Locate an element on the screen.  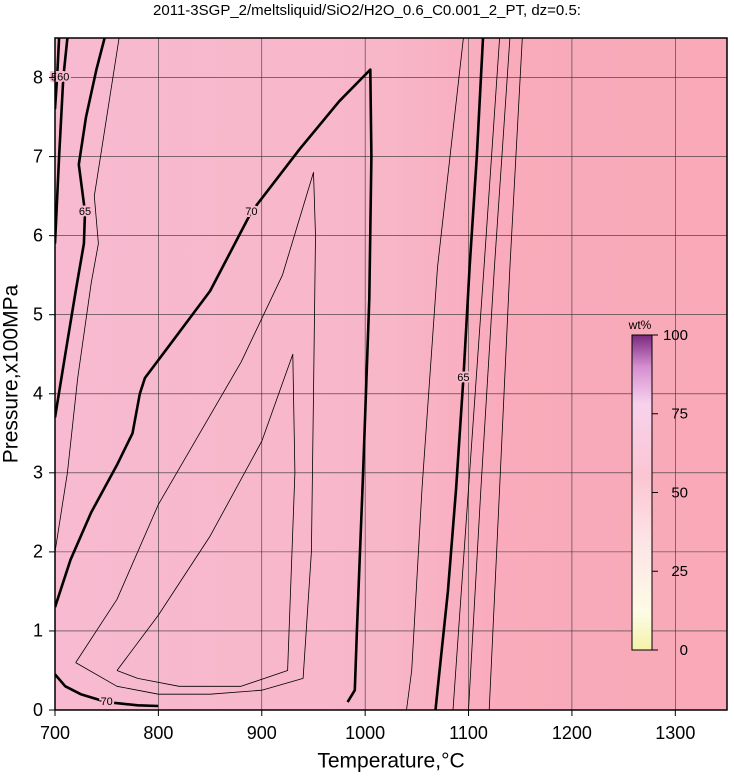
contour-label: 60 is located at coordinates (63, 77).